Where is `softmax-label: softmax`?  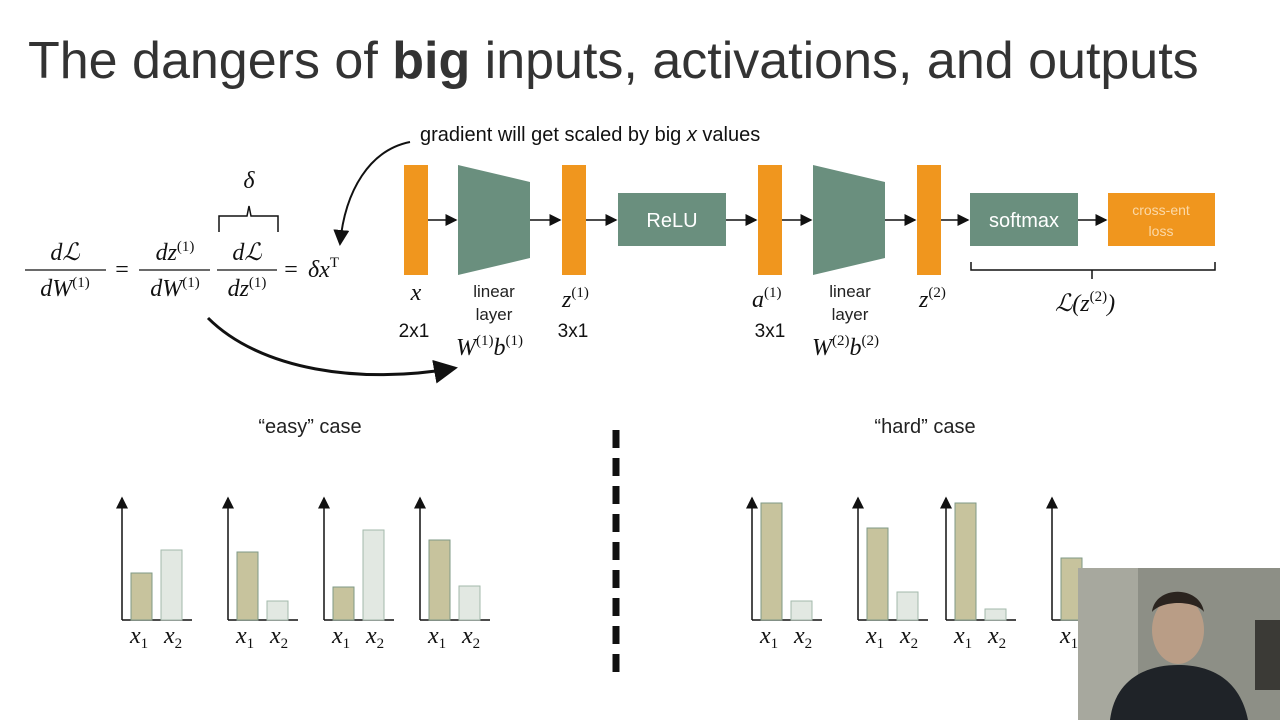 softmax-label: softmax is located at coordinates (1024, 221).